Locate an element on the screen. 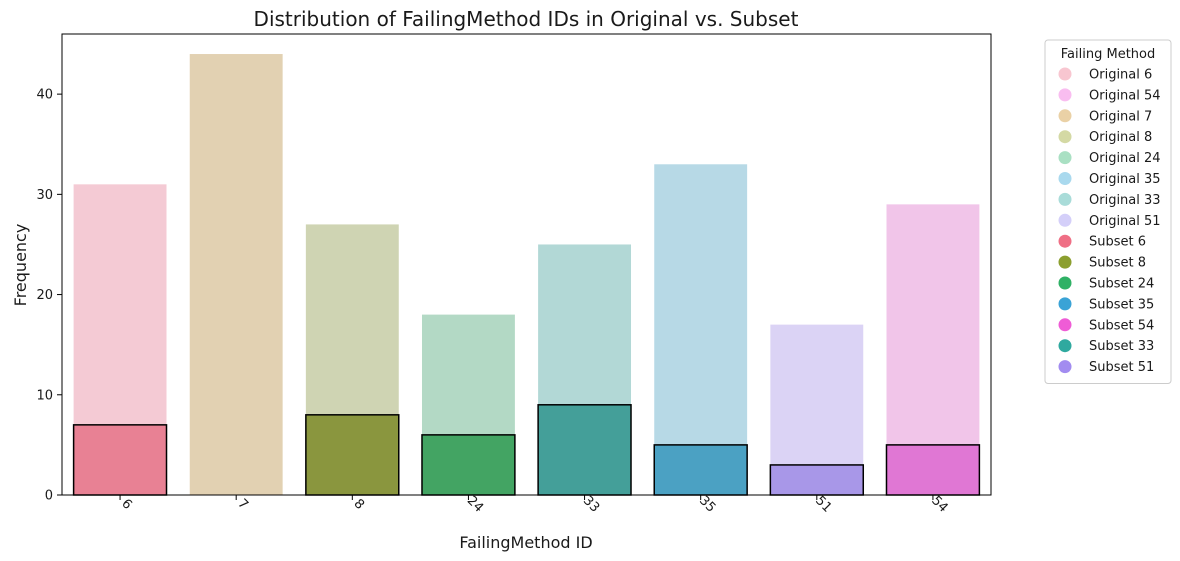  legend-entry: Original 24 is located at coordinates (1125, 158).